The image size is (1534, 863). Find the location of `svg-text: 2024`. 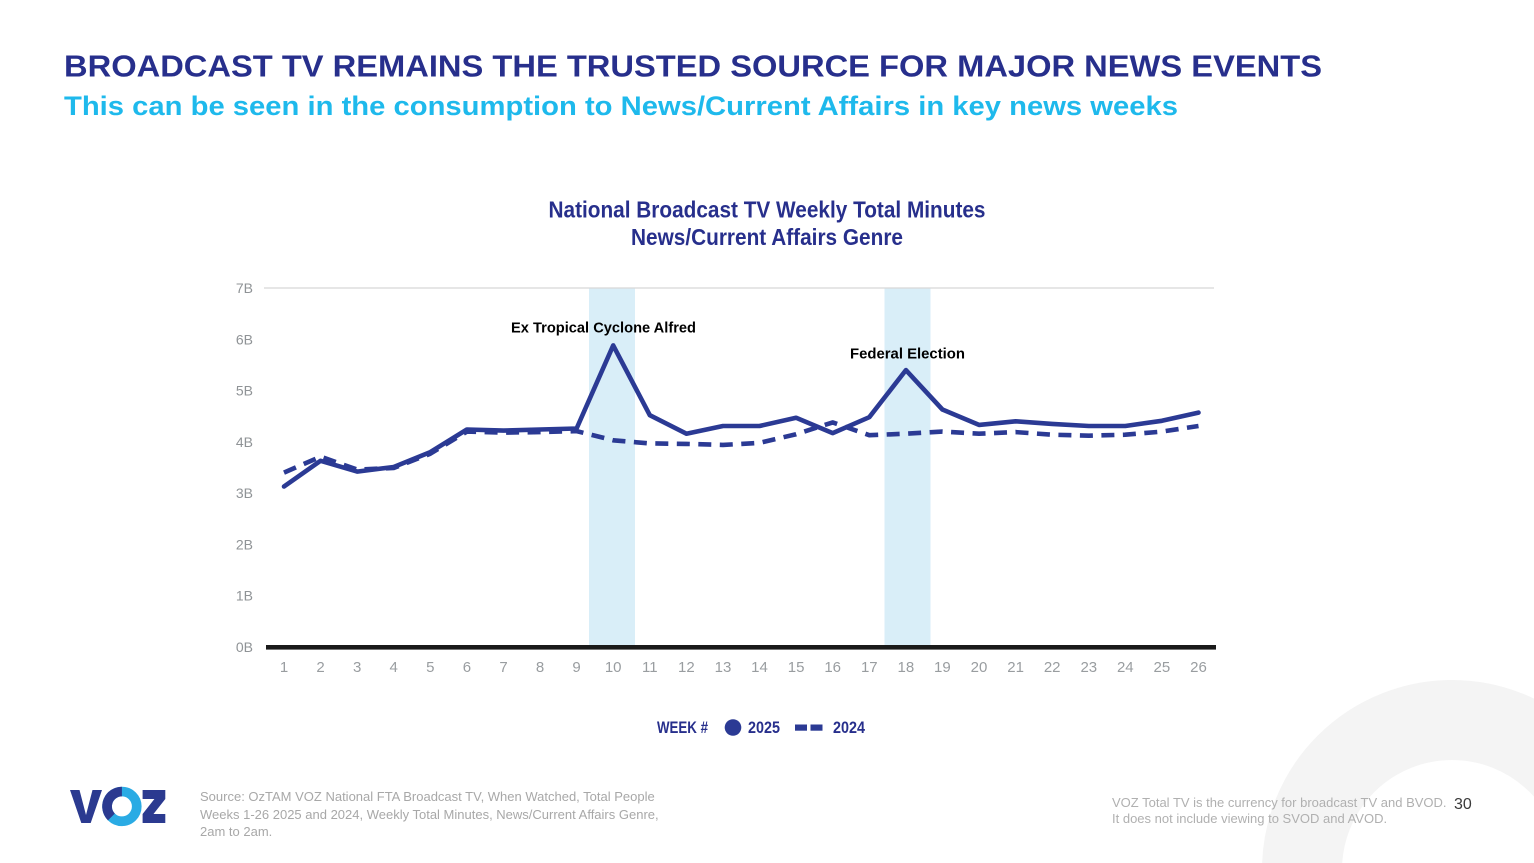

svg-text: 2024 is located at coordinates (849, 728).